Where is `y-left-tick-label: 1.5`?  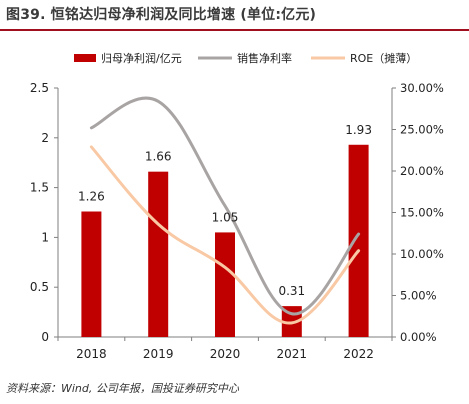
y-left-tick-label: 1.5 is located at coordinates (39, 188).